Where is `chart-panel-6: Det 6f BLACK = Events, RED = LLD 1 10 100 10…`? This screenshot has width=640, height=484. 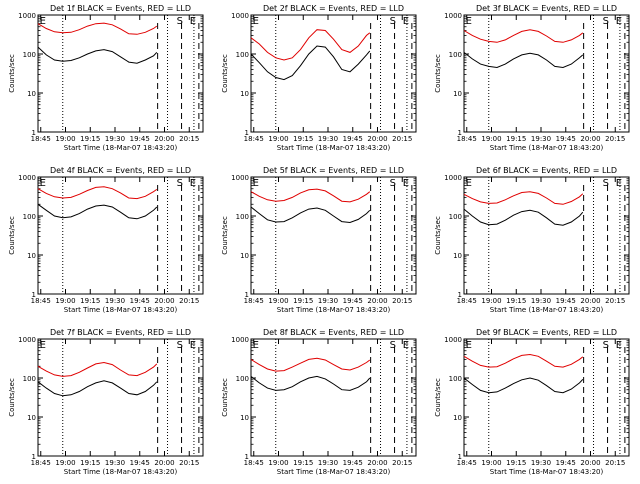 chart-panel-6: Det 6f BLACK = Events, RED = LLD 1 10 100 10… is located at coordinates (532, 240).